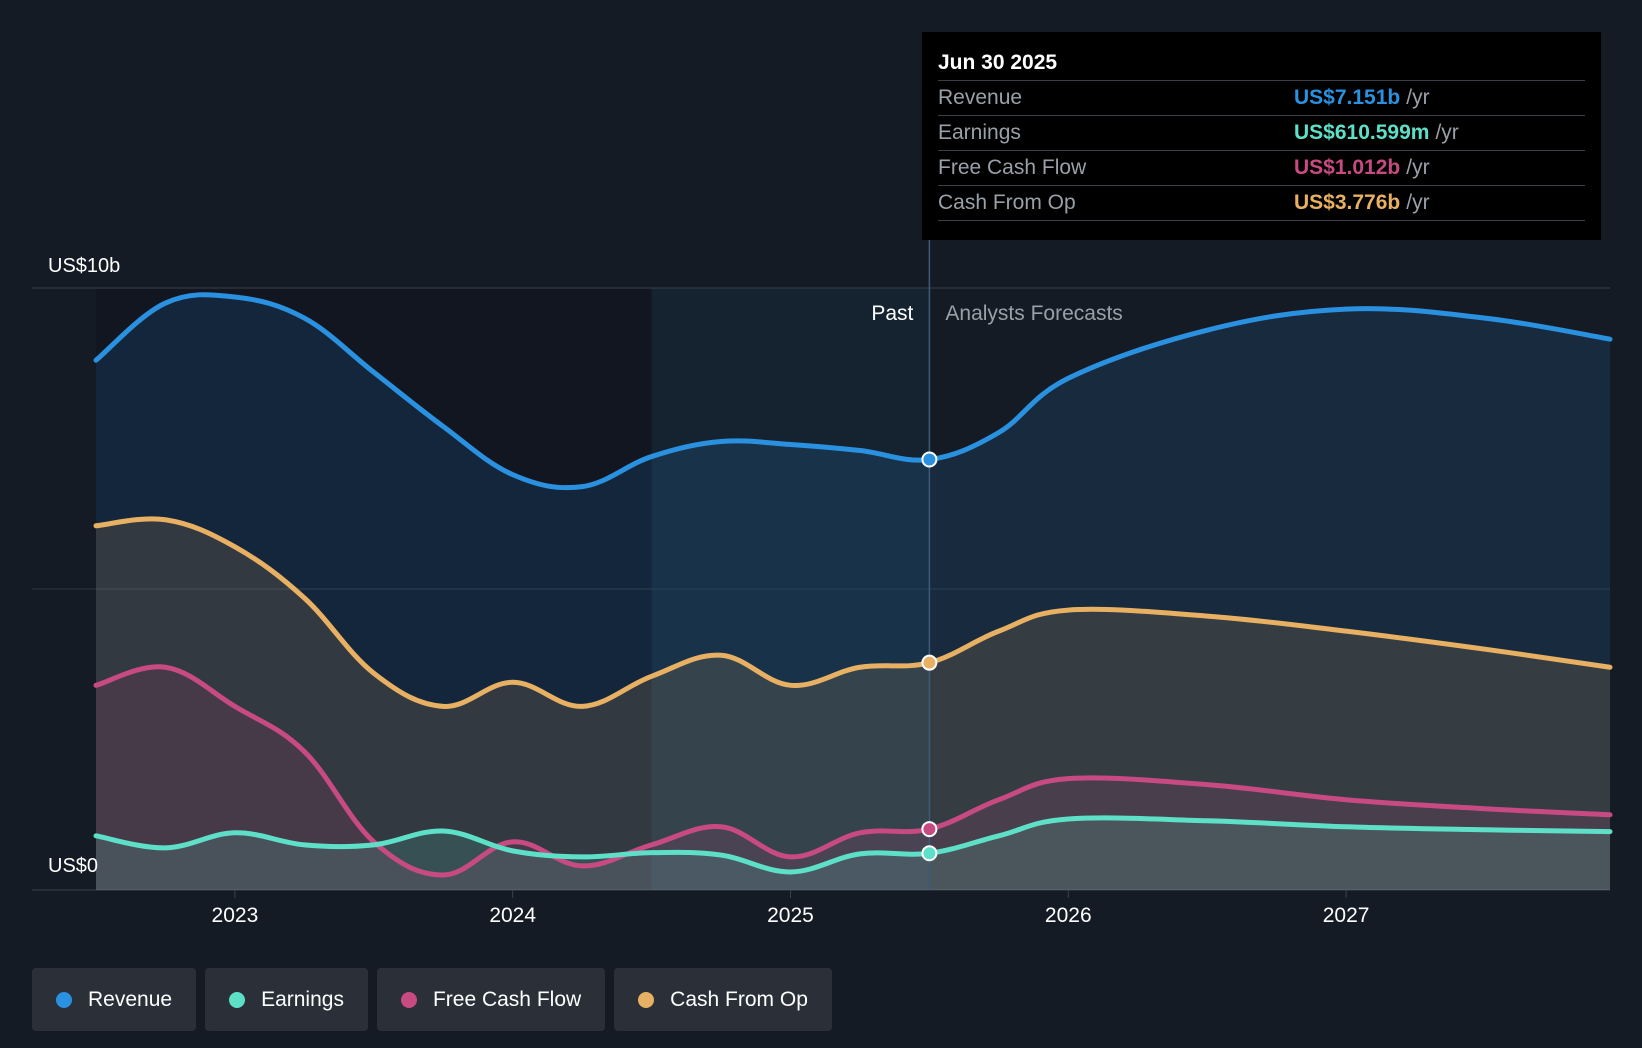 The width and height of the screenshot is (1642, 1048). Describe the element at coordinates (853, 845) in the screenshot. I see `earnings-line` at that location.